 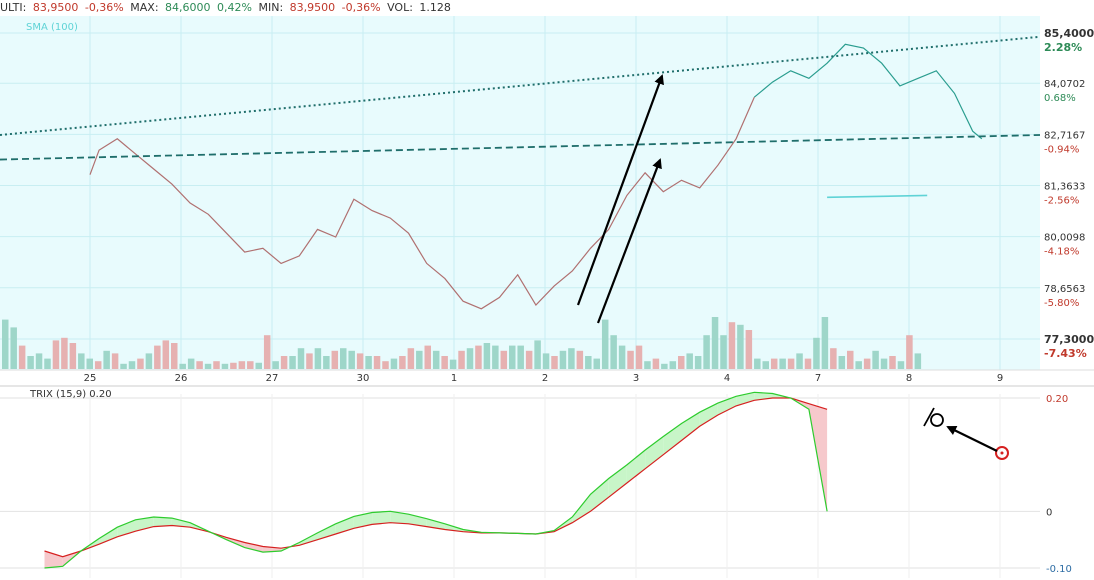 I want to click on y-tick-label: 78,6563, so click(x=1064, y=289).